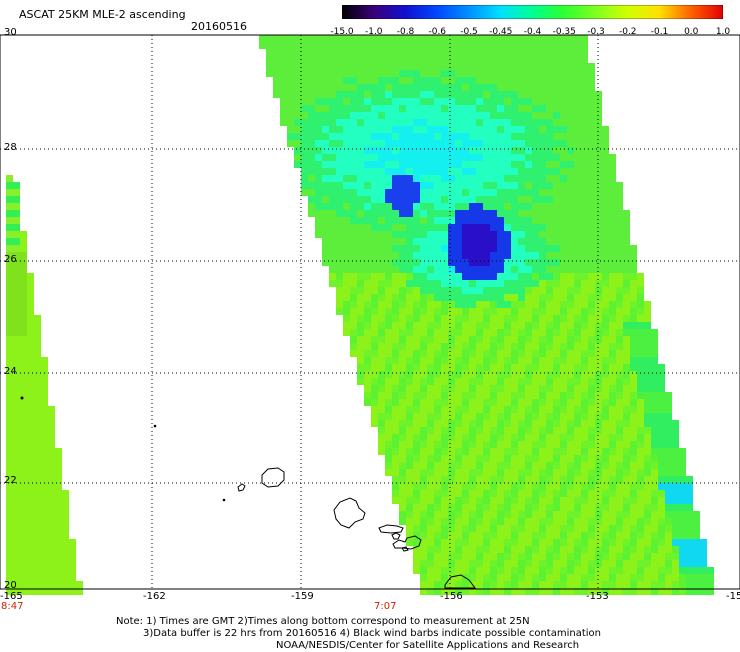 The height and width of the screenshot is (652, 740). I want to click on colorbar-tick-label: -0.2, so click(627, 32).